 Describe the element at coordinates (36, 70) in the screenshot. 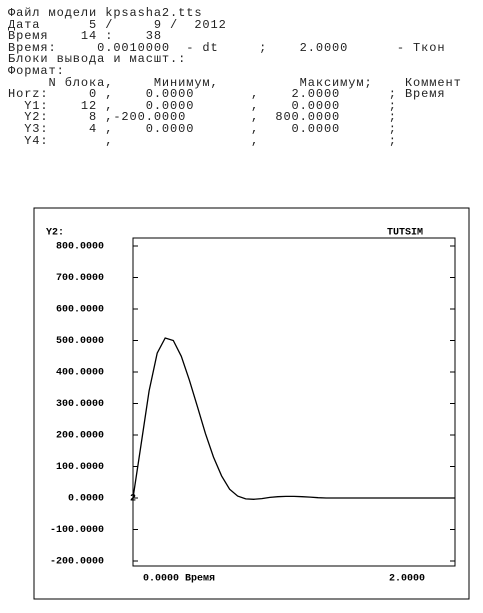

I see `header-line: Формат:` at that location.